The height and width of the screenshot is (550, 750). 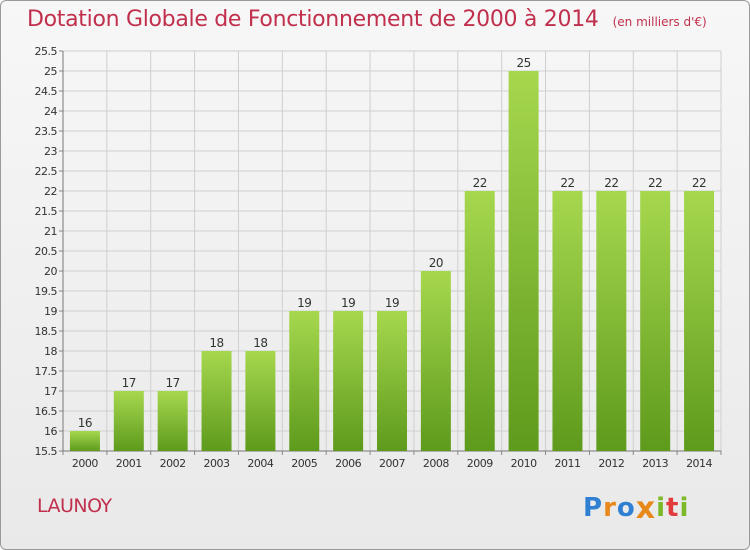 I want to click on x-tick-label: 2007, so click(x=392, y=463).